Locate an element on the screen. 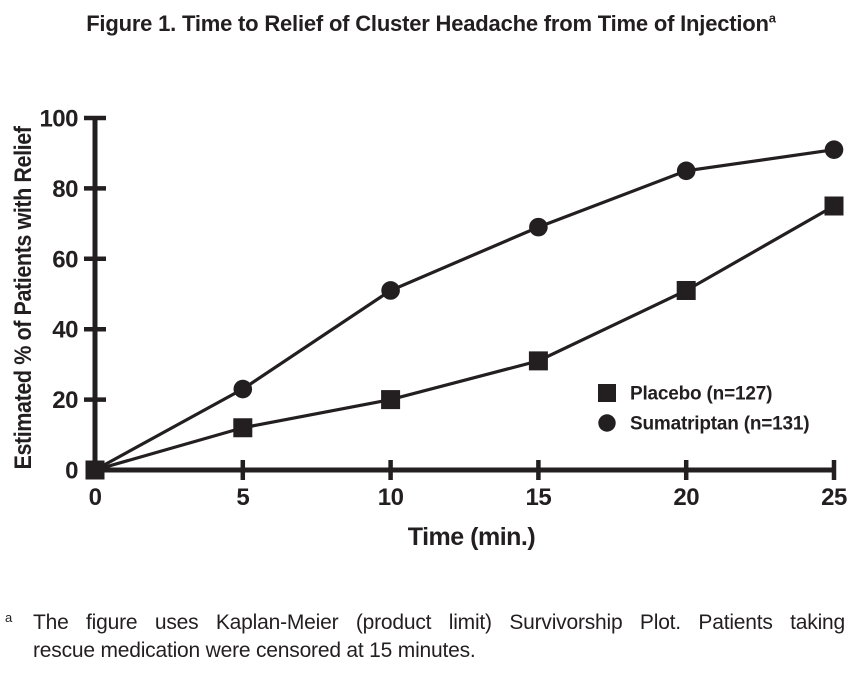 The image size is (862, 678). x-tick-label: 20 is located at coordinates (686, 497).